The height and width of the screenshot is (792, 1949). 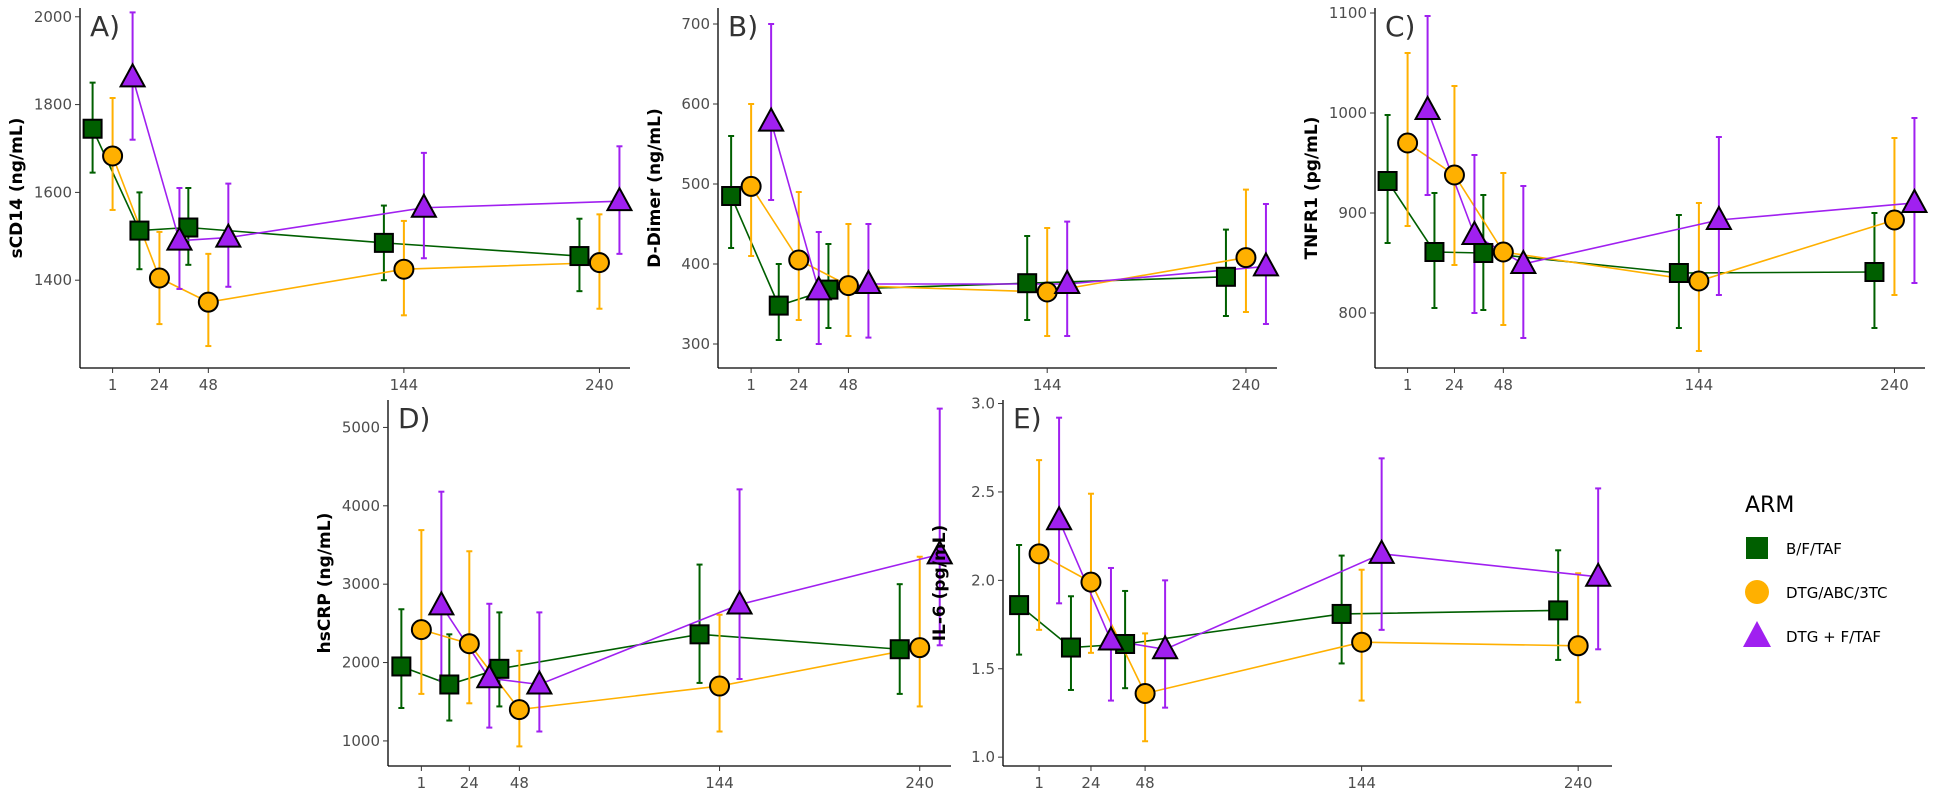 I want to click on y-tick-label: 1.0, so click(x=983, y=757).